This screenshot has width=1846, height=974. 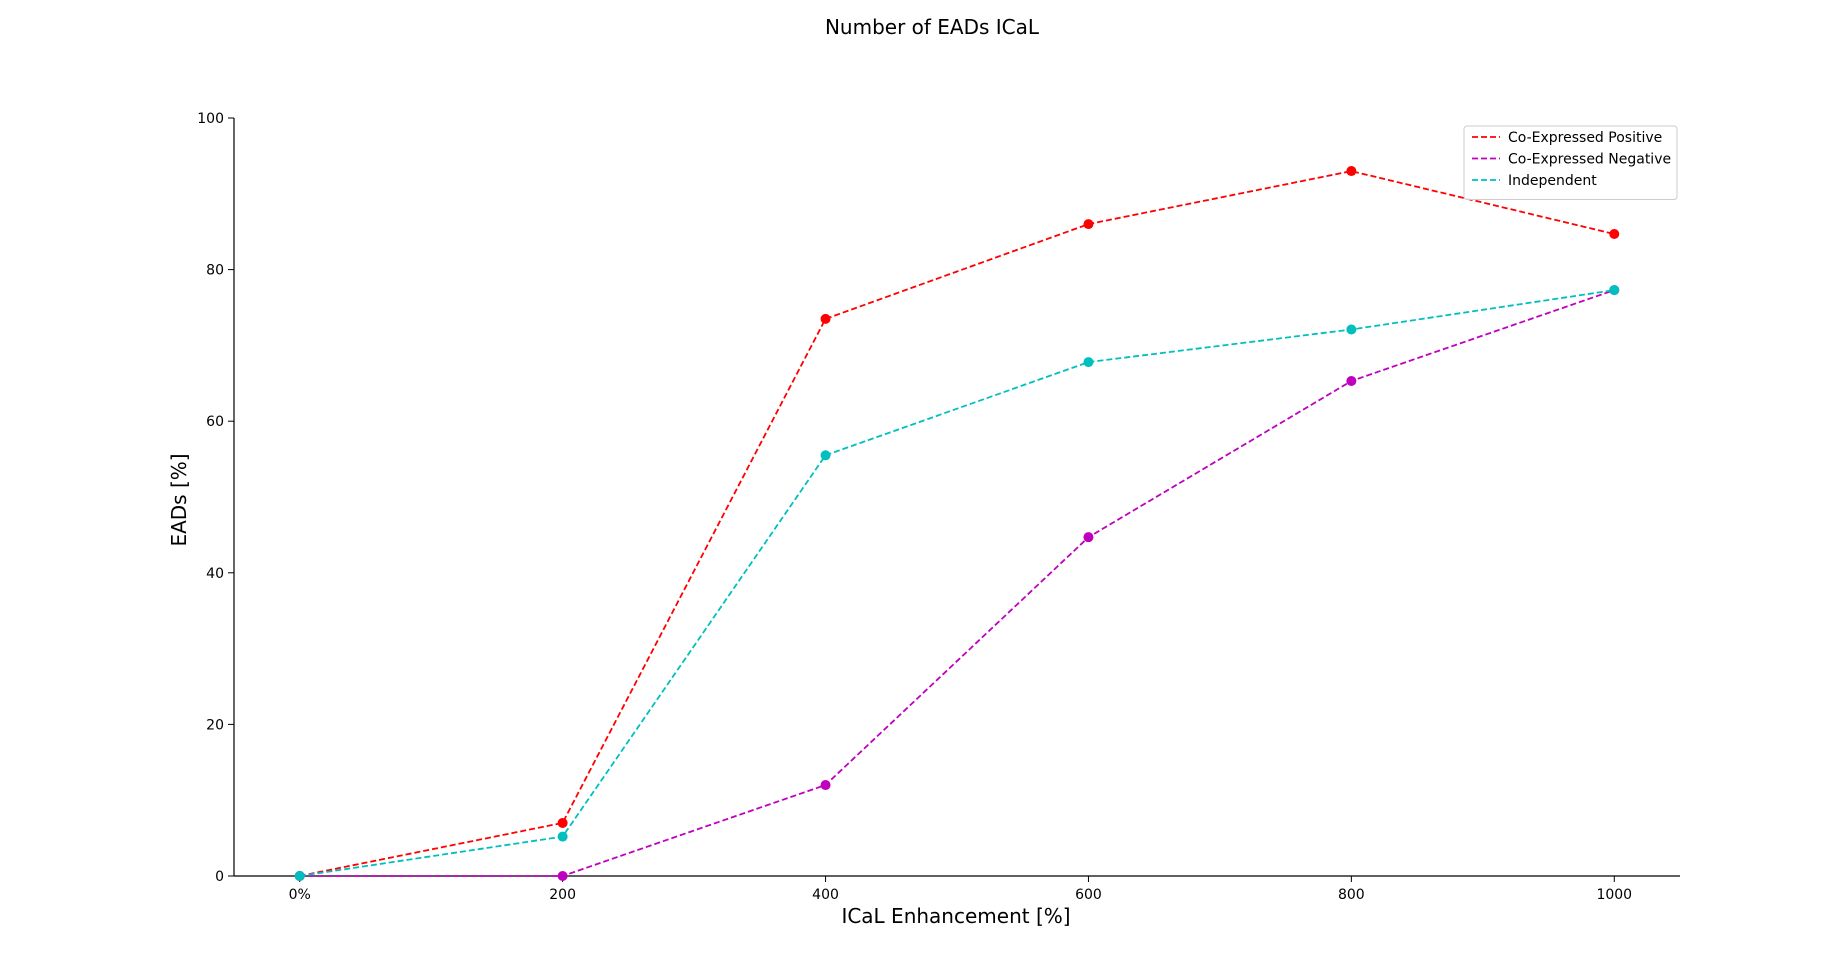 What do you see at coordinates (215, 271) in the screenshot?
I see `y-tick-label: 80` at bounding box center [215, 271].